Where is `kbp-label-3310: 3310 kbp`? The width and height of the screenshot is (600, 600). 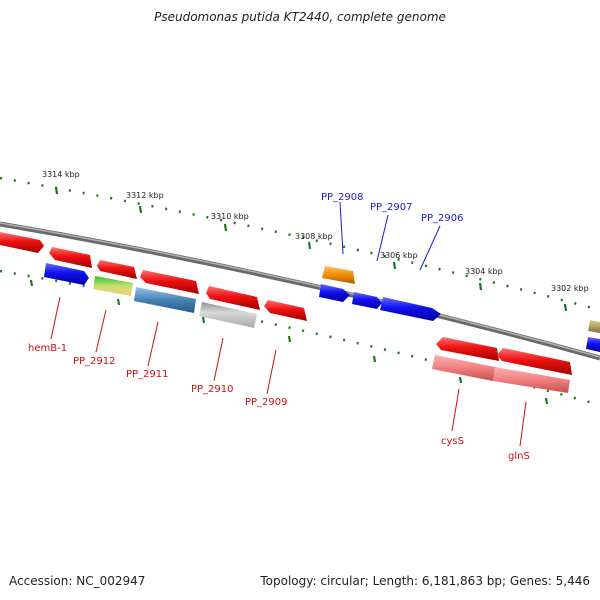 kbp-label-3310: 3310 kbp is located at coordinates (230, 216).